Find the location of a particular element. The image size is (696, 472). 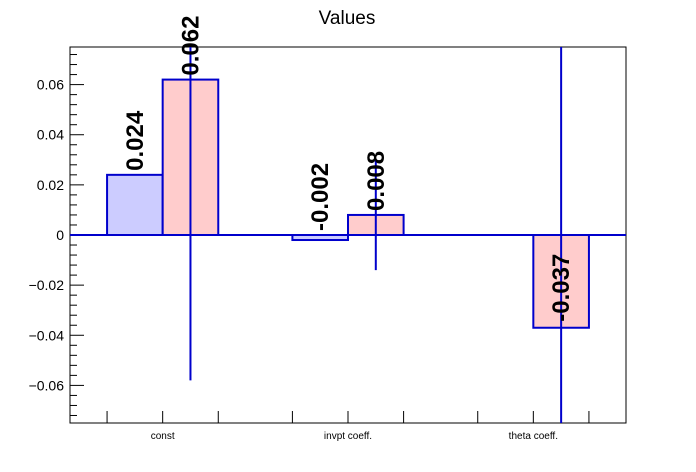

y-tick-label: 0.06 is located at coordinates (50, 85).